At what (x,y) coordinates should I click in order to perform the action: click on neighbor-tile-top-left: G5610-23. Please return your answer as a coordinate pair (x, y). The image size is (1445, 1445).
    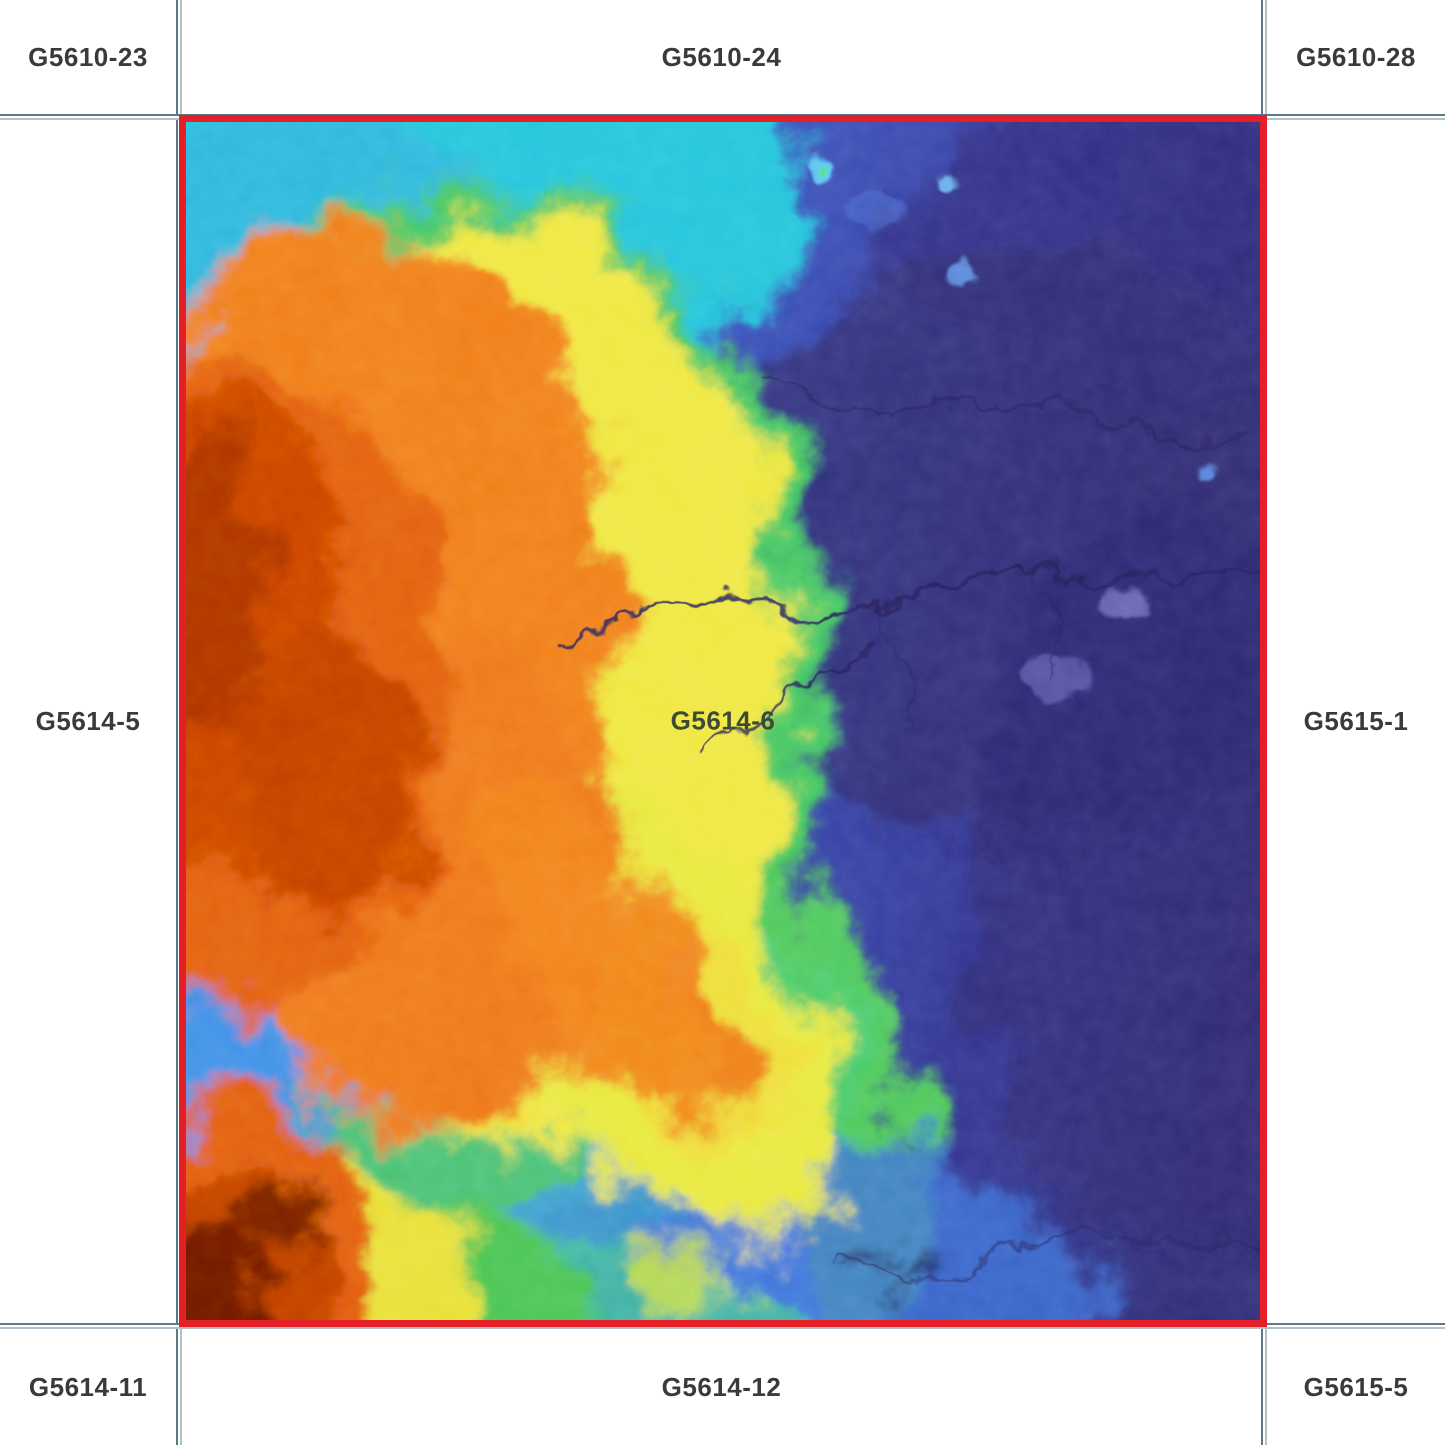
    Looking at the image, I should click on (88, 57).